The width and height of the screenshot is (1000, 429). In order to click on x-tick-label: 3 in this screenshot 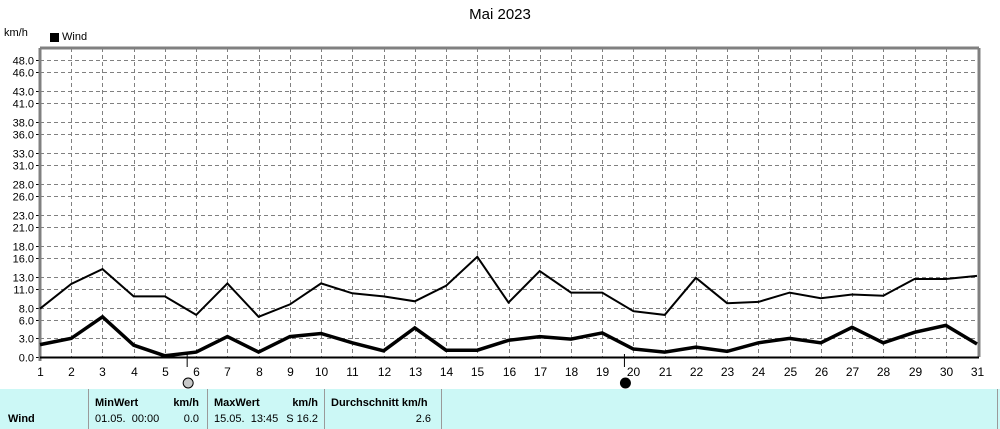, I will do `click(102, 372)`.